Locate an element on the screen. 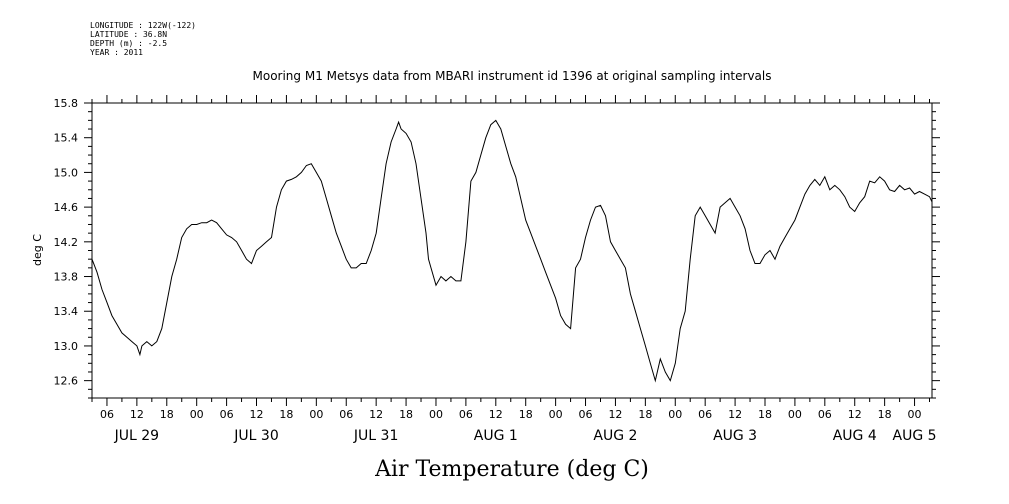  longitude-label: LONGITUDE : 122W(-122) is located at coordinates (143, 25).